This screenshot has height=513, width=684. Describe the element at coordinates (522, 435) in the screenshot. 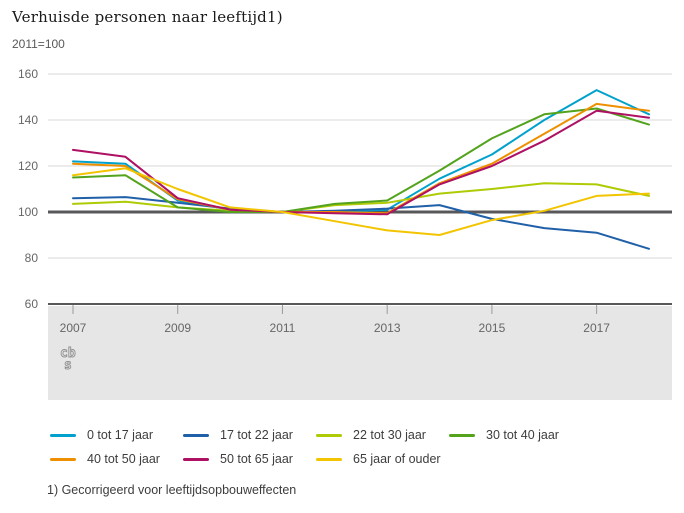

I see `legend-label: 30 tot 40 jaar` at that location.